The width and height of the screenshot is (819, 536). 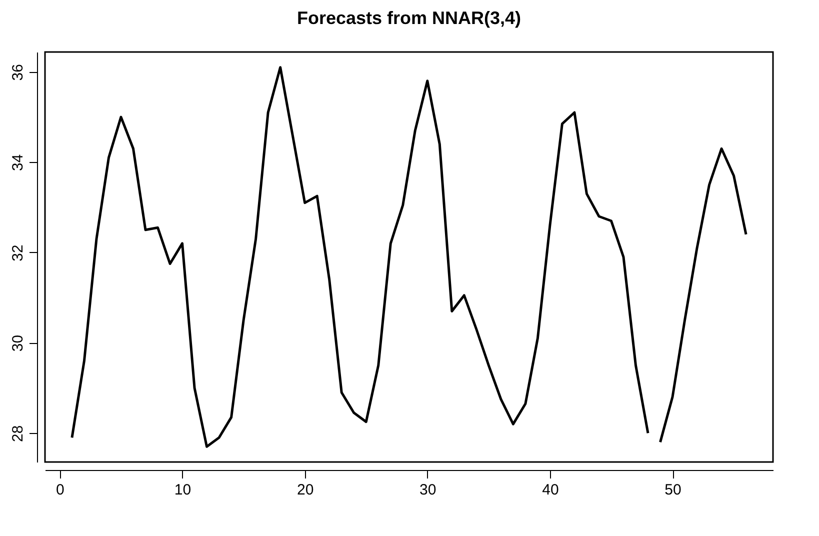 I want to click on y-tick-label: 34, so click(x=18, y=163).